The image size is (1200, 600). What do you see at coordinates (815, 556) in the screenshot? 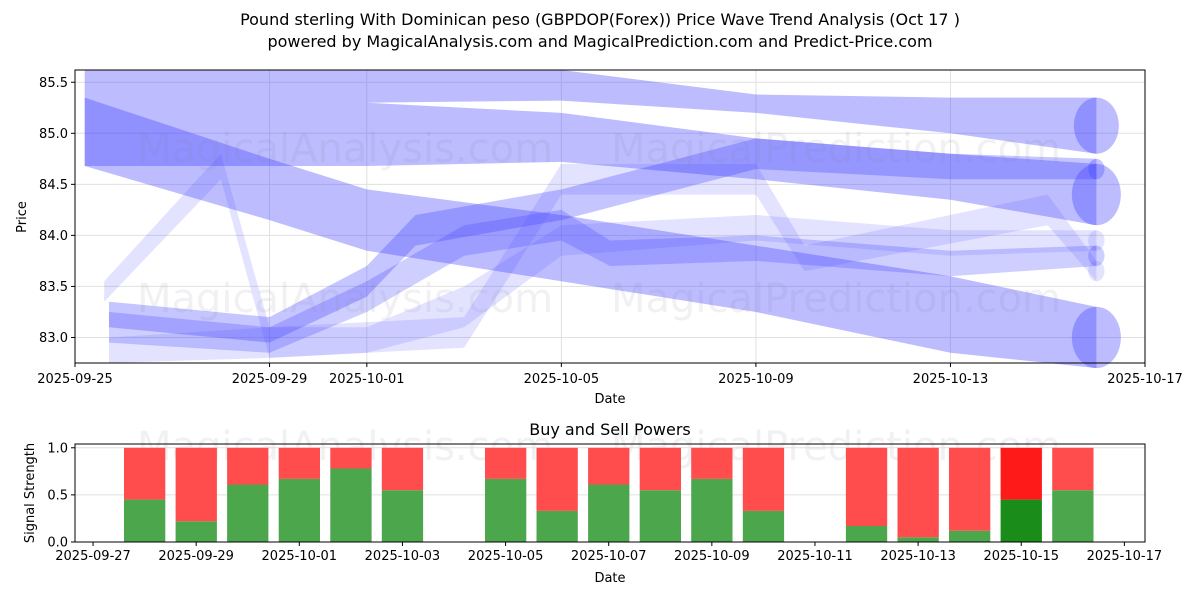
I see `x-tick-label: 2025-10-11` at bounding box center [815, 556].